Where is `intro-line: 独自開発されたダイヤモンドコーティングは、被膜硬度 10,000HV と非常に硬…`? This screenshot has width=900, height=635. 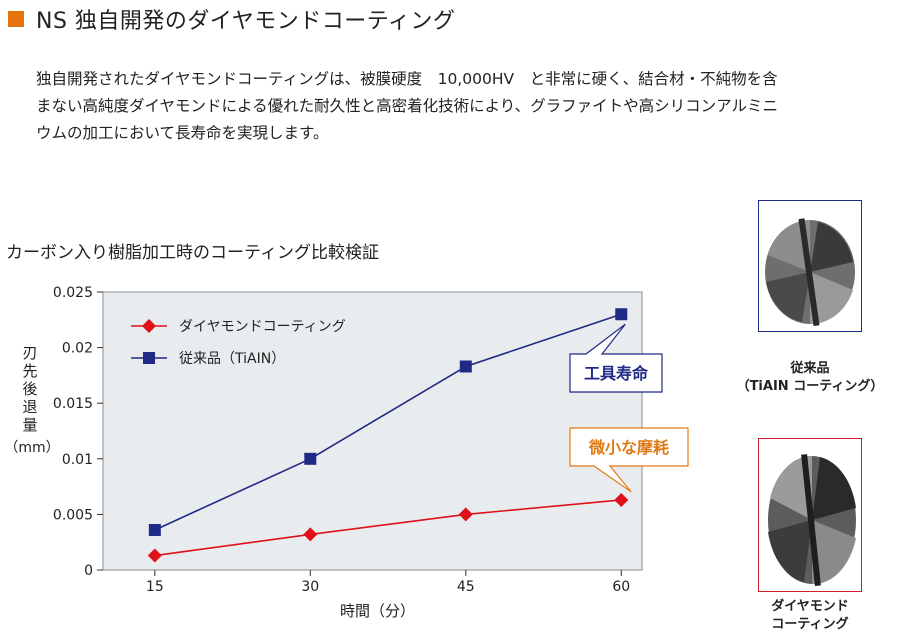
intro-line: 独自開発されたダイヤモンドコーティングは、被膜硬度 10,000HV と非常に硬… is located at coordinates (407, 79).